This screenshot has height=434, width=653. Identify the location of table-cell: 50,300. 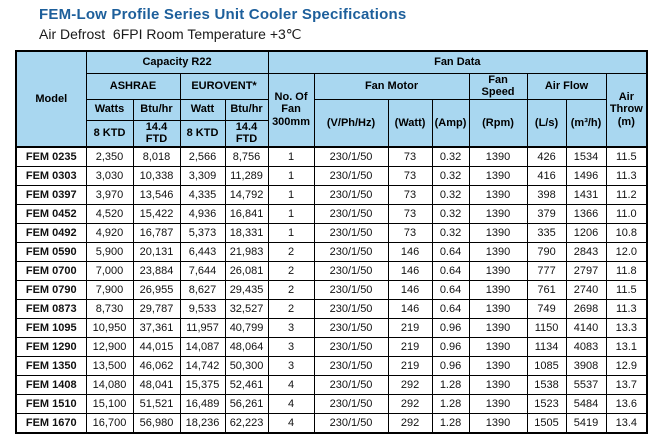
(246, 366).